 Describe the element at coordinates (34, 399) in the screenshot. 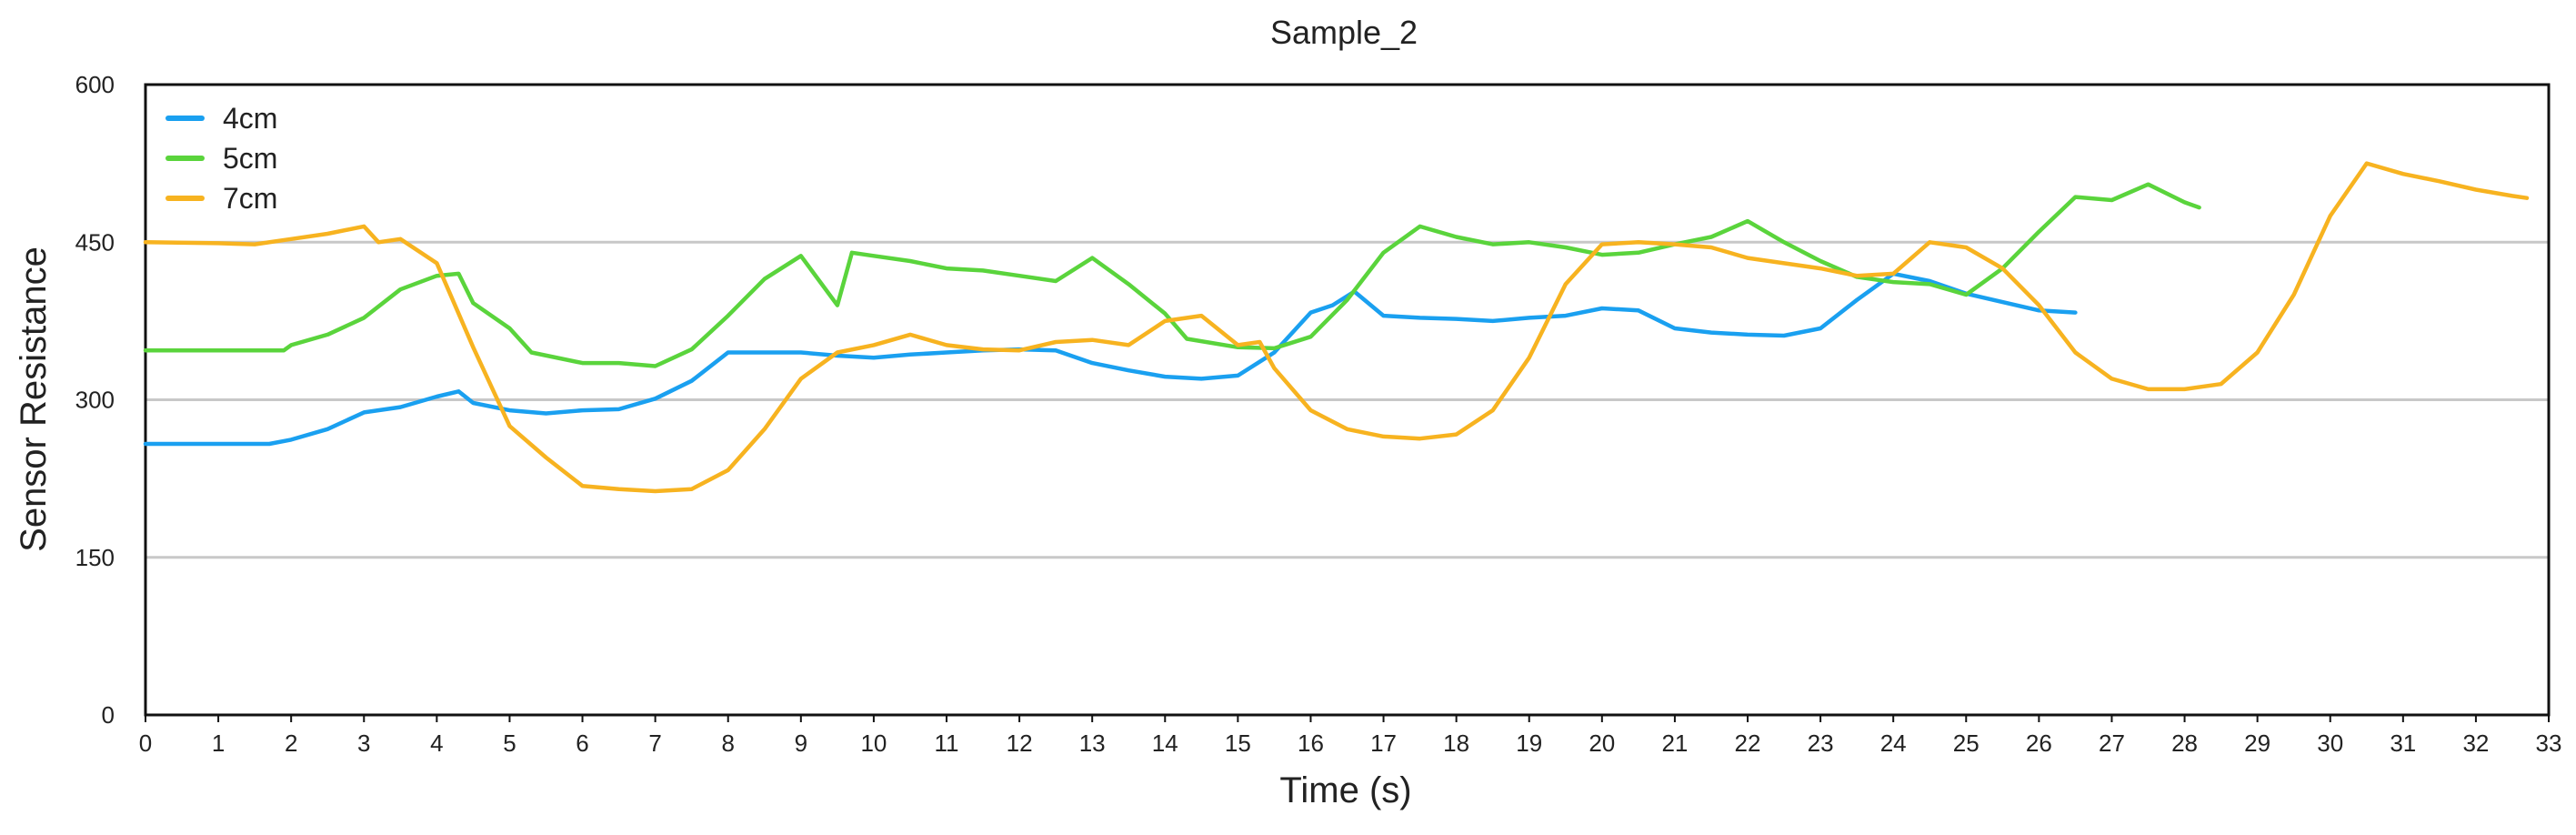

I see `y-axis-label: Sensor Resistance` at that location.